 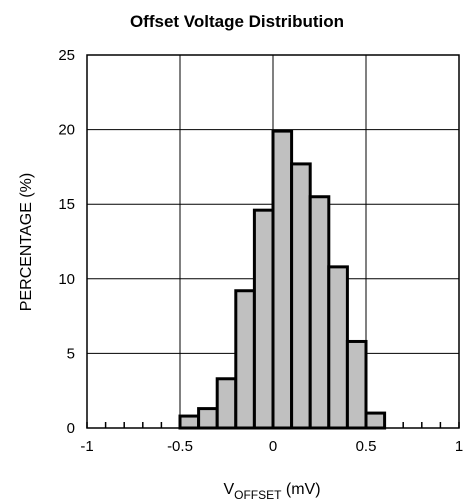 What do you see at coordinates (66, 55) in the screenshot?
I see `y-tick-label-5: 25` at bounding box center [66, 55].